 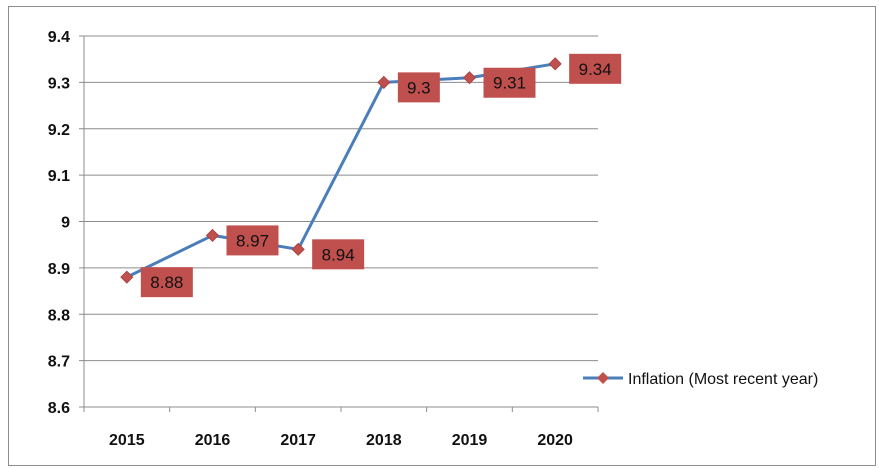 I want to click on data-label-2019: 9.31, so click(x=509, y=83).